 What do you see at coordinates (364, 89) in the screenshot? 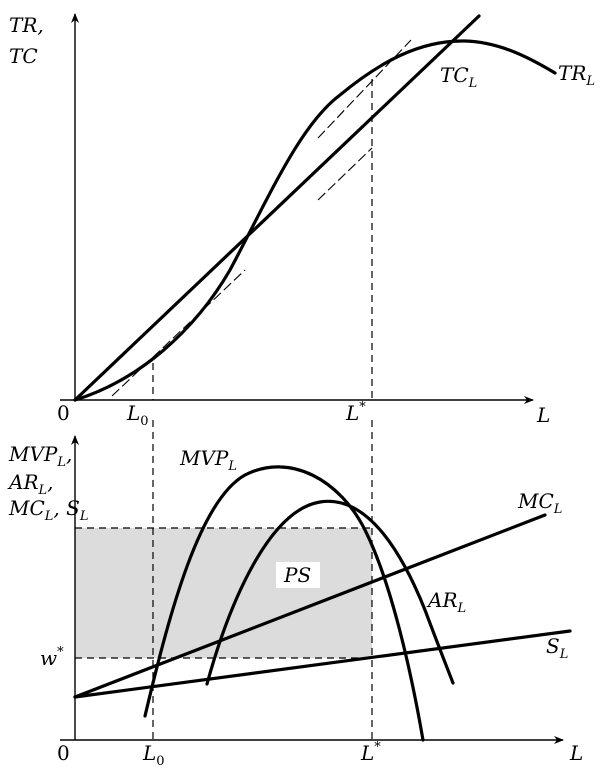
I see `tangent-at-Lstar` at bounding box center [364, 89].